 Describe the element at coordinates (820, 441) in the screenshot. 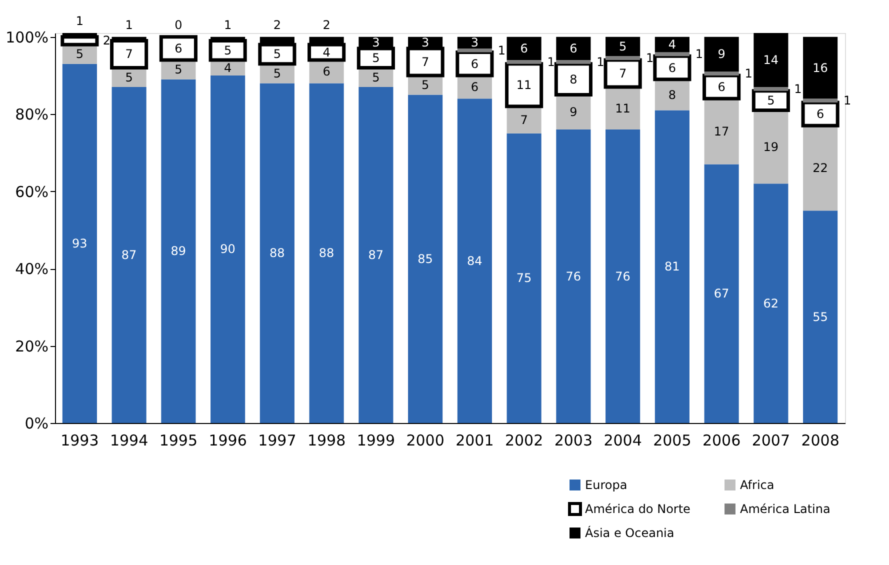

I see `x-tick-label: 2008` at that location.